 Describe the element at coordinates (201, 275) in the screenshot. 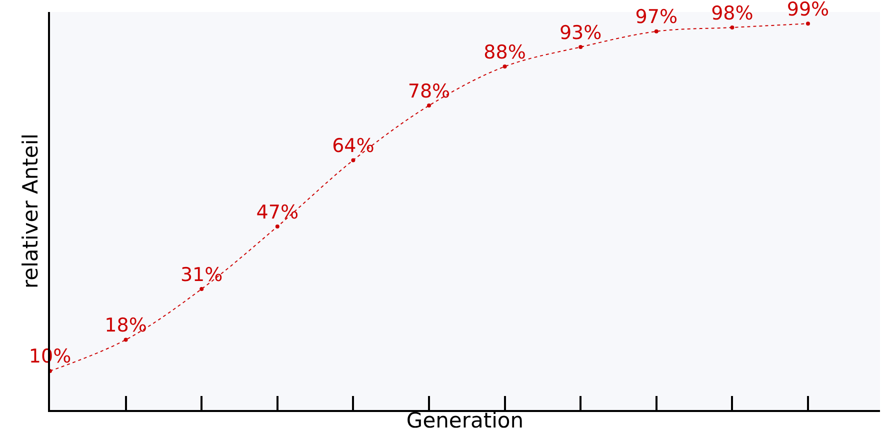

I see `data-label: 31%` at that location.